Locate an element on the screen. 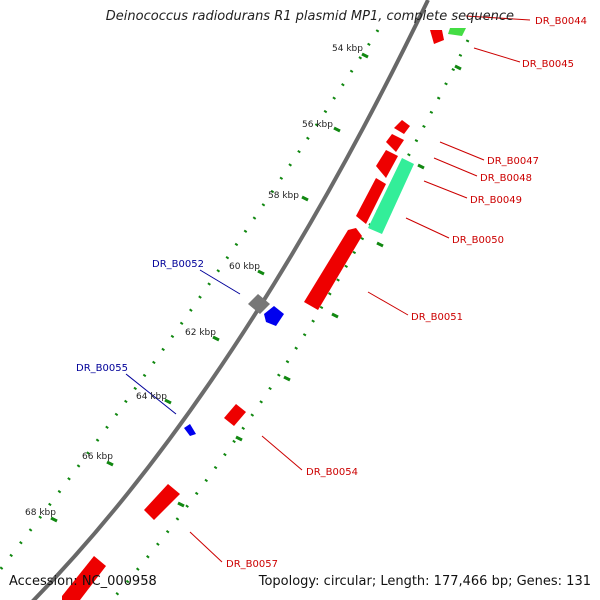 The height and width of the screenshot is (600, 600). gene-label-dr-b0048: DR_B0048 is located at coordinates (506, 178).